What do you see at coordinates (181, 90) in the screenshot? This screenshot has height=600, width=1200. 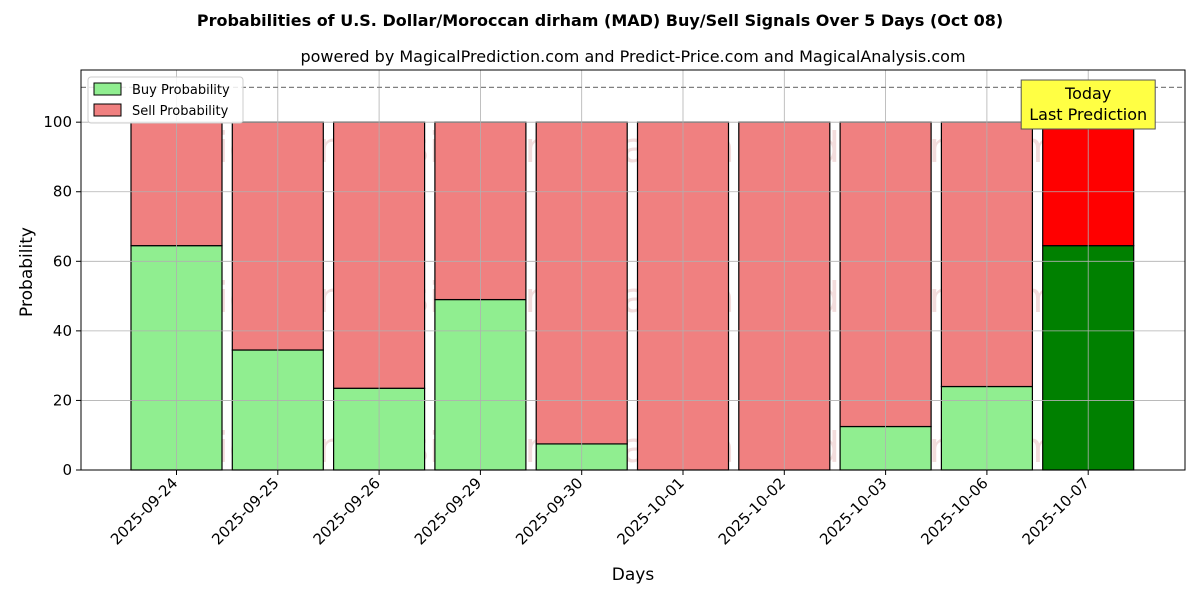 I see `legend-label-buy: Buy Probability` at bounding box center [181, 90].